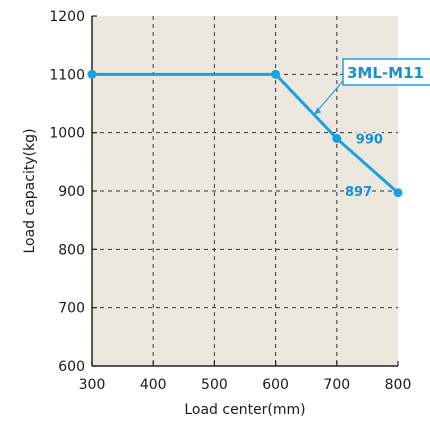  Describe the element at coordinates (371, 130) in the screenshot. I see `data-labels: 3ML-M11 990 897` at that location.